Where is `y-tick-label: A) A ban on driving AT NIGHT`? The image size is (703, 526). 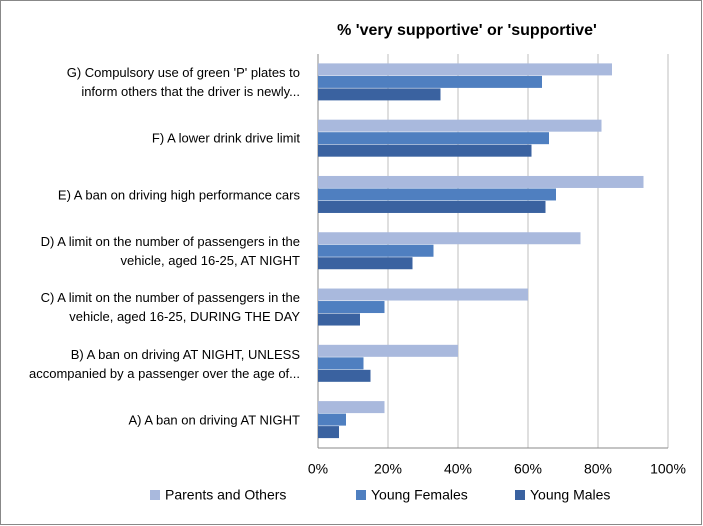 y-tick-label: A) A ban on driving AT NIGHT is located at coordinates (214, 420).